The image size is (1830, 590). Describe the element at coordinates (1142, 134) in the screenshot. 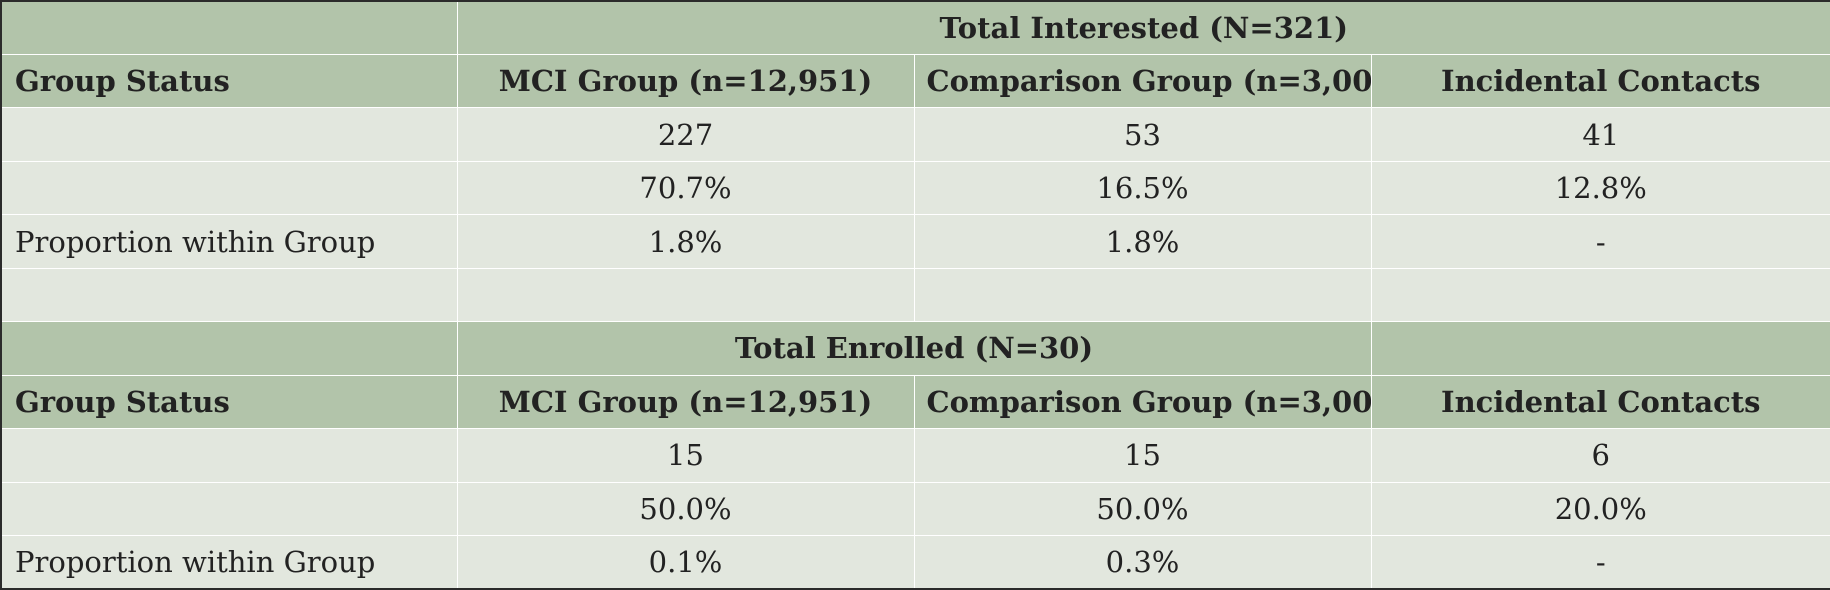

I see `table-cell: 53` at that location.